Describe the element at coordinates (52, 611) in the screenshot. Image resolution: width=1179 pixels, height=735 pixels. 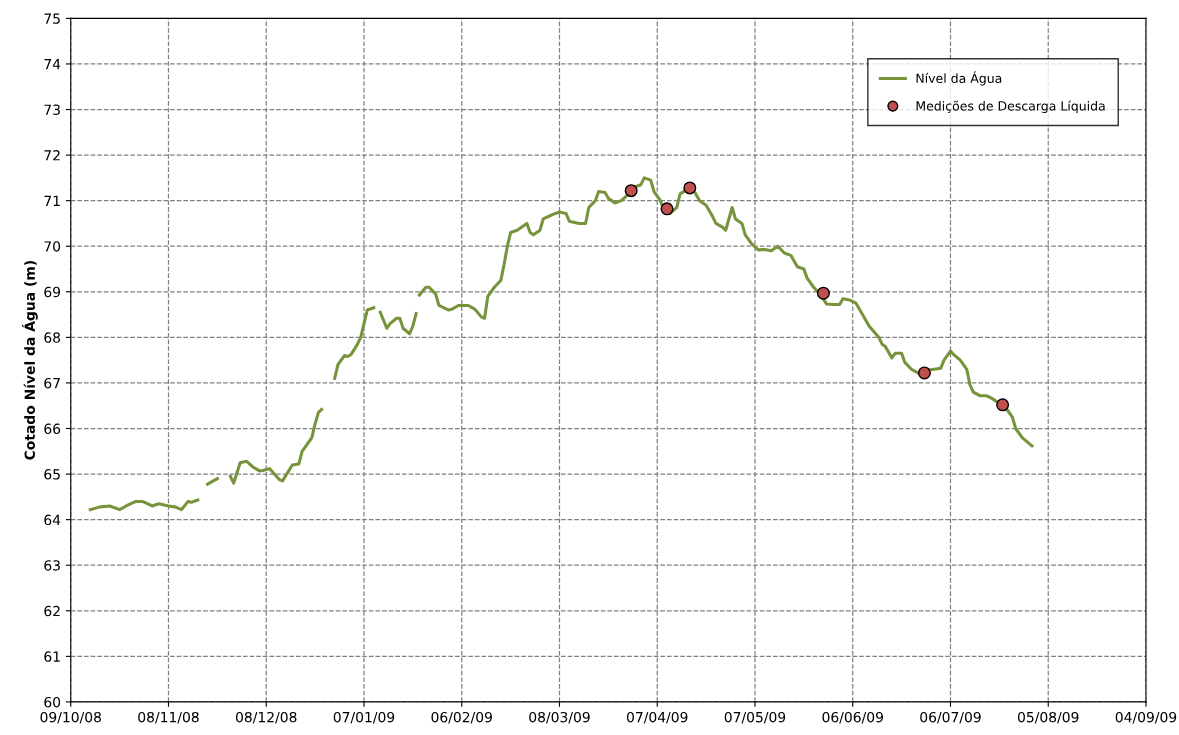
I see `y-tick-label: 62` at that location.